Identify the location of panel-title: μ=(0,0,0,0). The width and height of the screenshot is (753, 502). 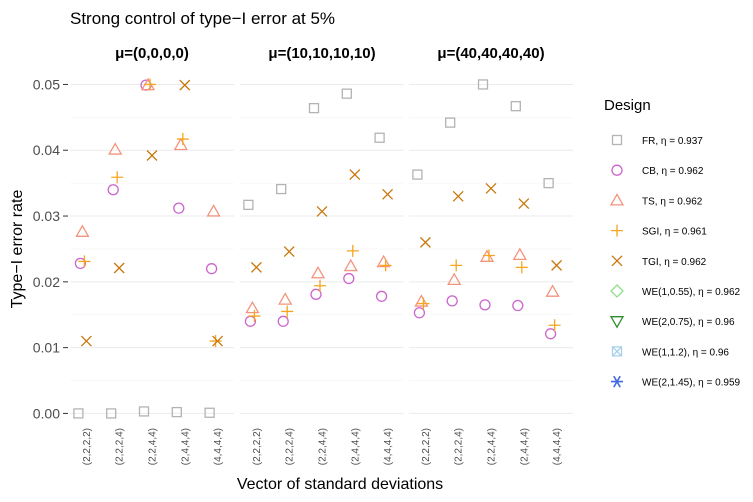
(152, 53).